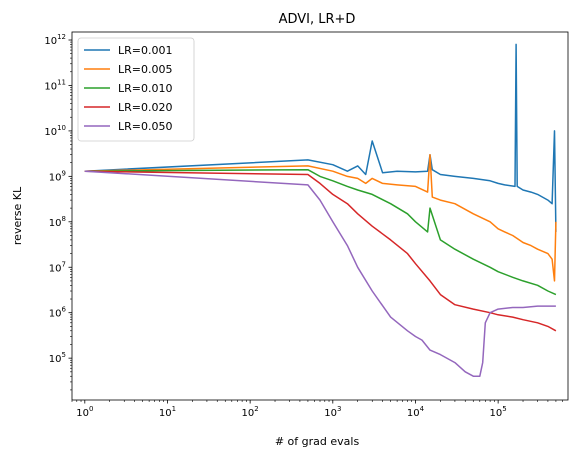 This screenshot has height=459, width=576. I want to click on y-tick-label: 10⁵, so click(57, 358).